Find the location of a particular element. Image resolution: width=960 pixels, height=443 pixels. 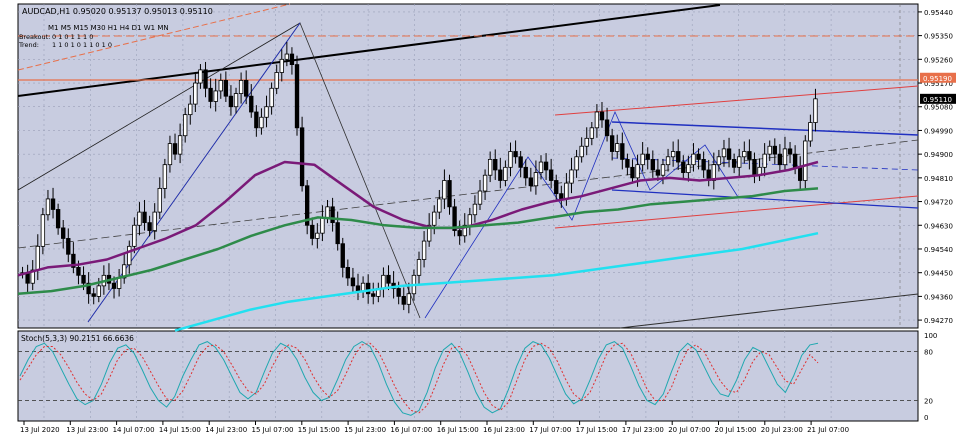

x-tick-label: 17 Jul 07:00 is located at coordinates (550, 430).